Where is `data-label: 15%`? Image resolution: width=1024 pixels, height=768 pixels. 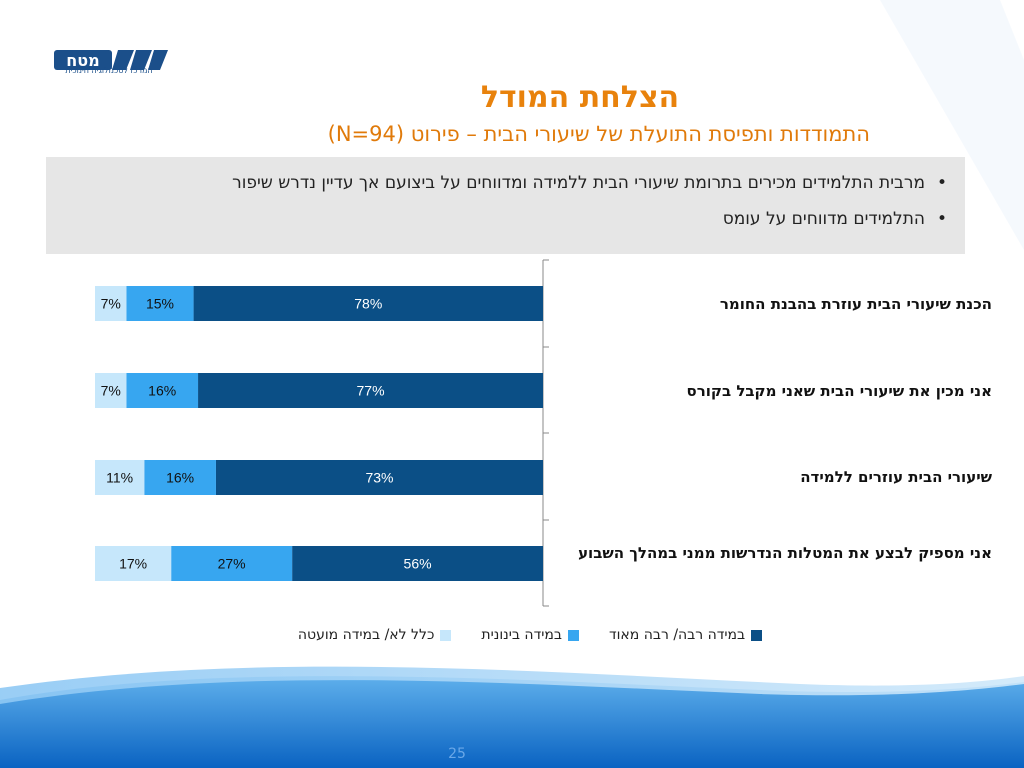
data-label: 15% is located at coordinates (160, 304).